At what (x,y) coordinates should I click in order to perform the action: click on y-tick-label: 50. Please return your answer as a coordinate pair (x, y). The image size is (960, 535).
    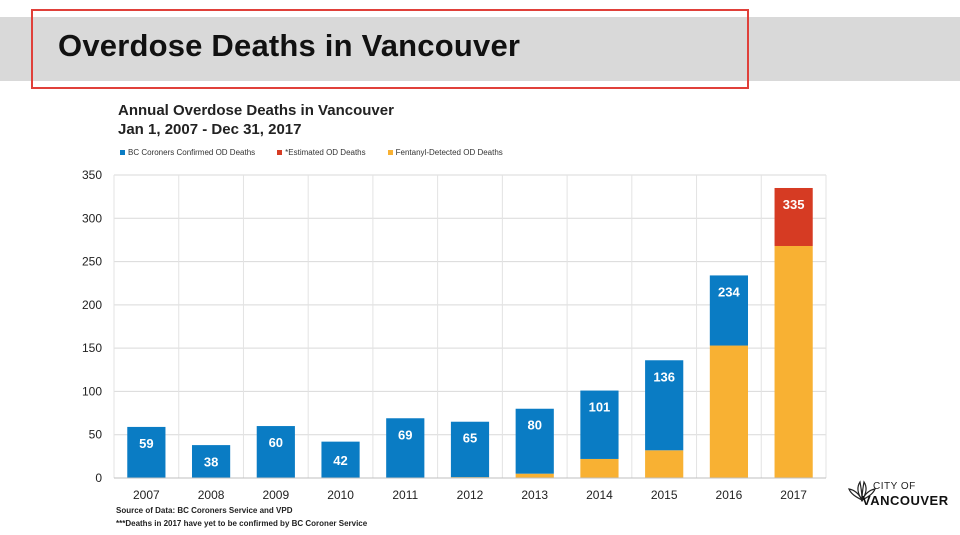
    Looking at the image, I should click on (96, 435).